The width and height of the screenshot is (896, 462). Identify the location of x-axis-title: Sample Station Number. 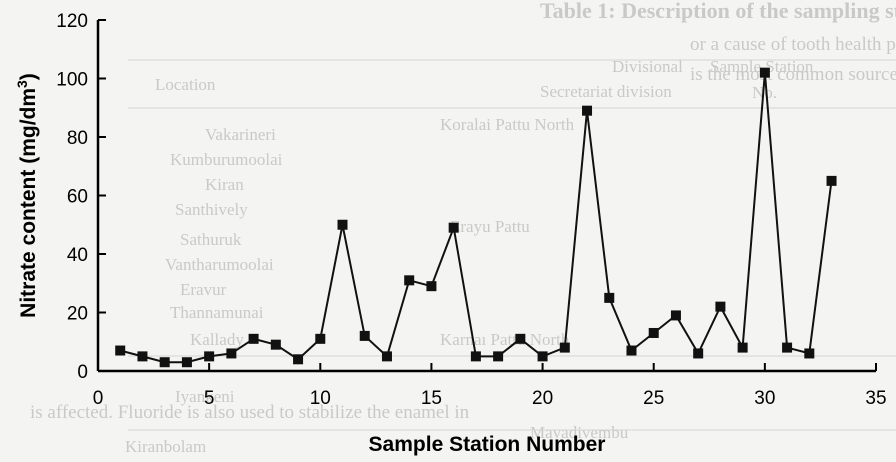
(487, 444).